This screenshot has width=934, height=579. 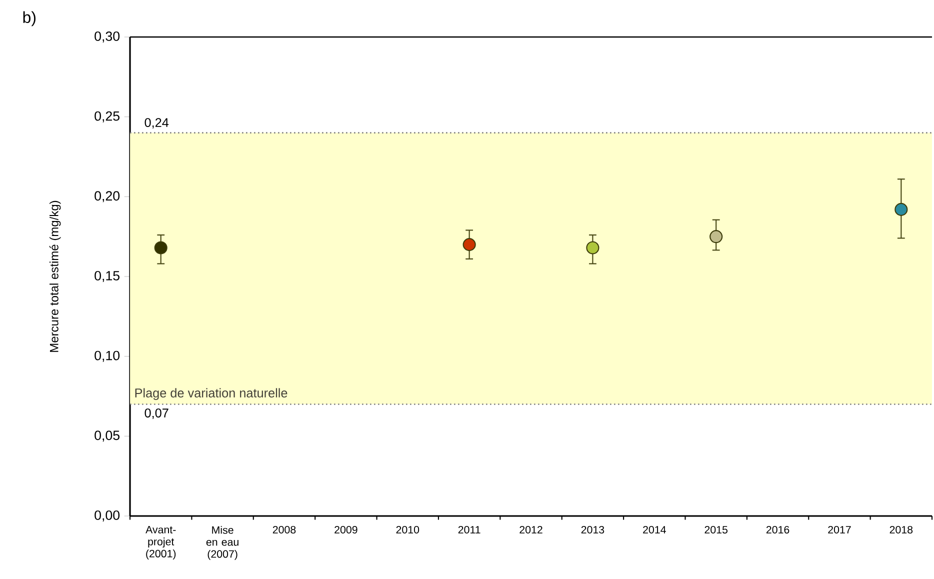 What do you see at coordinates (107, 356) in the screenshot?
I see `y-tick-label: 0,10` at bounding box center [107, 356].